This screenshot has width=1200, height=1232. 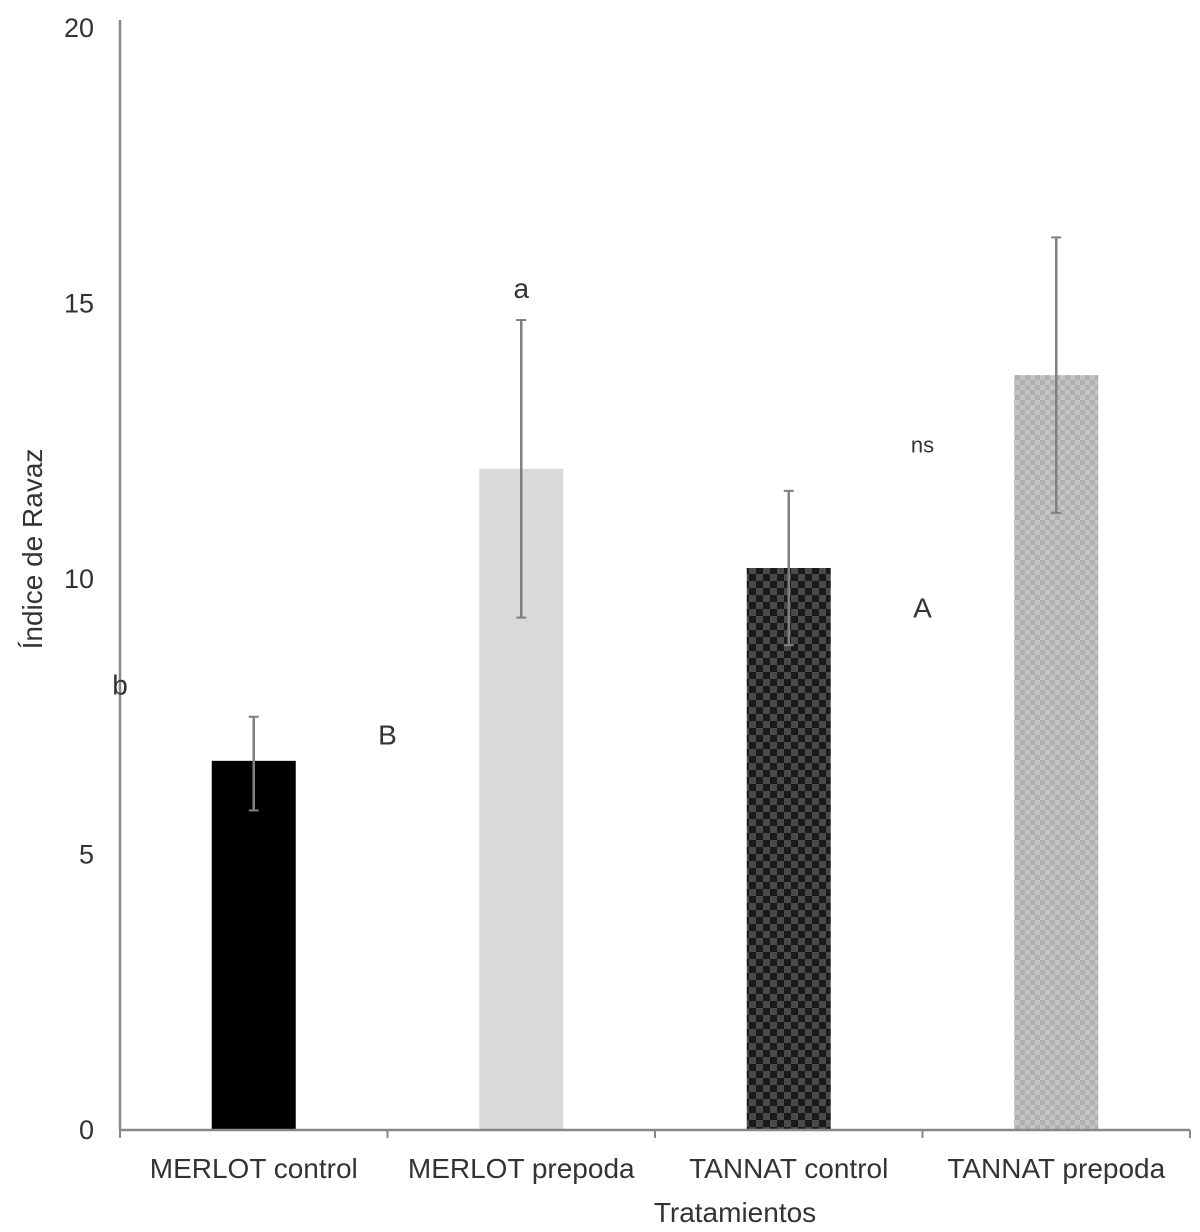 What do you see at coordinates (79, 28) in the screenshot?
I see `y-tick-label-20: 20` at bounding box center [79, 28].